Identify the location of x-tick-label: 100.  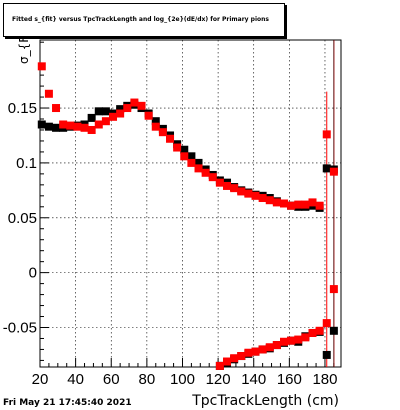
(182, 379).